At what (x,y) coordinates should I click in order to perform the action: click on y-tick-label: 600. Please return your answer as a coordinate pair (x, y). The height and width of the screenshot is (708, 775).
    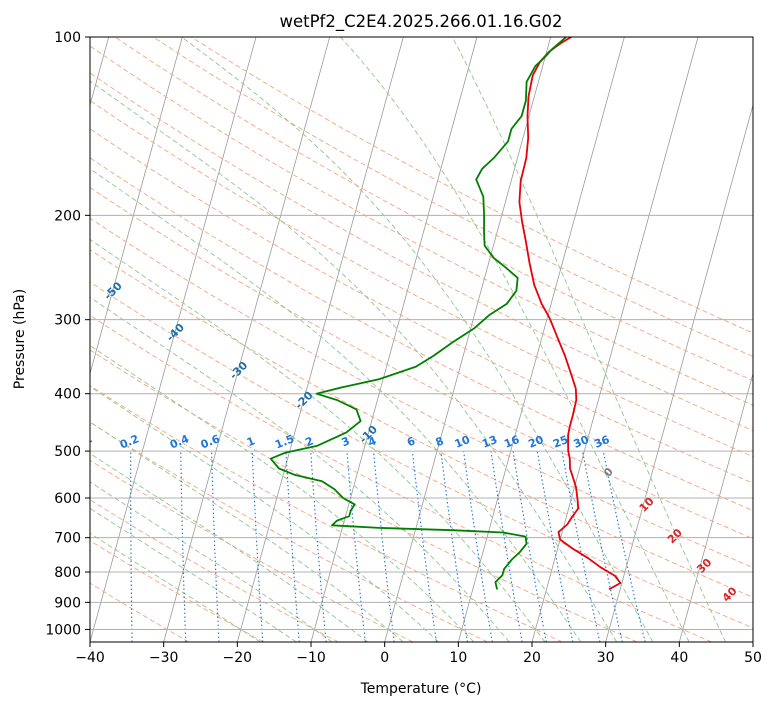
    Looking at the image, I should click on (67, 499).